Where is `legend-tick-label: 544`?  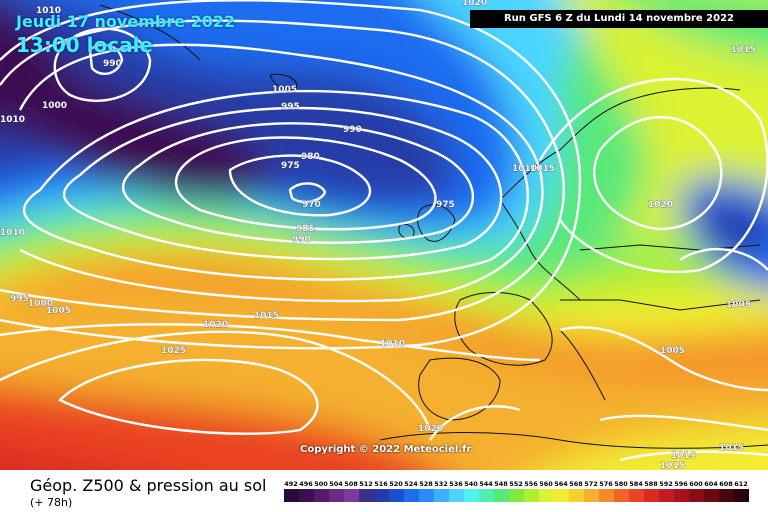 legend-tick-label: 544 is located at coordinates (486, 484).